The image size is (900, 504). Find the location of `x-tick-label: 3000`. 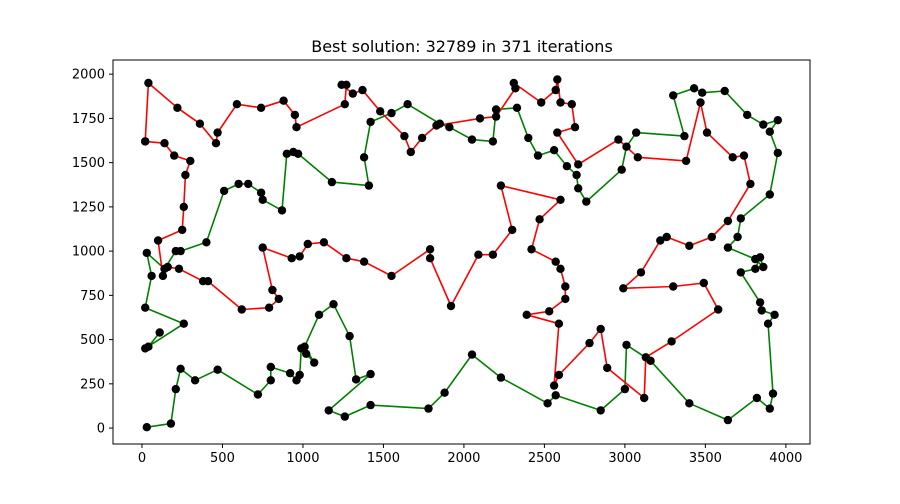

x-tick-label: 3000 is located at coordinates (624, 458).